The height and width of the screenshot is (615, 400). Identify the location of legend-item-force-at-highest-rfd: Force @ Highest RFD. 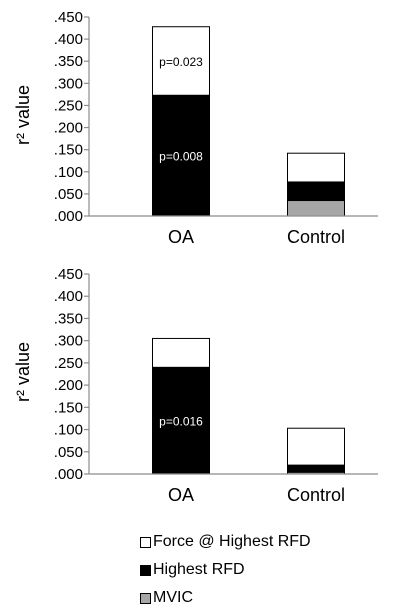
(265, 542).